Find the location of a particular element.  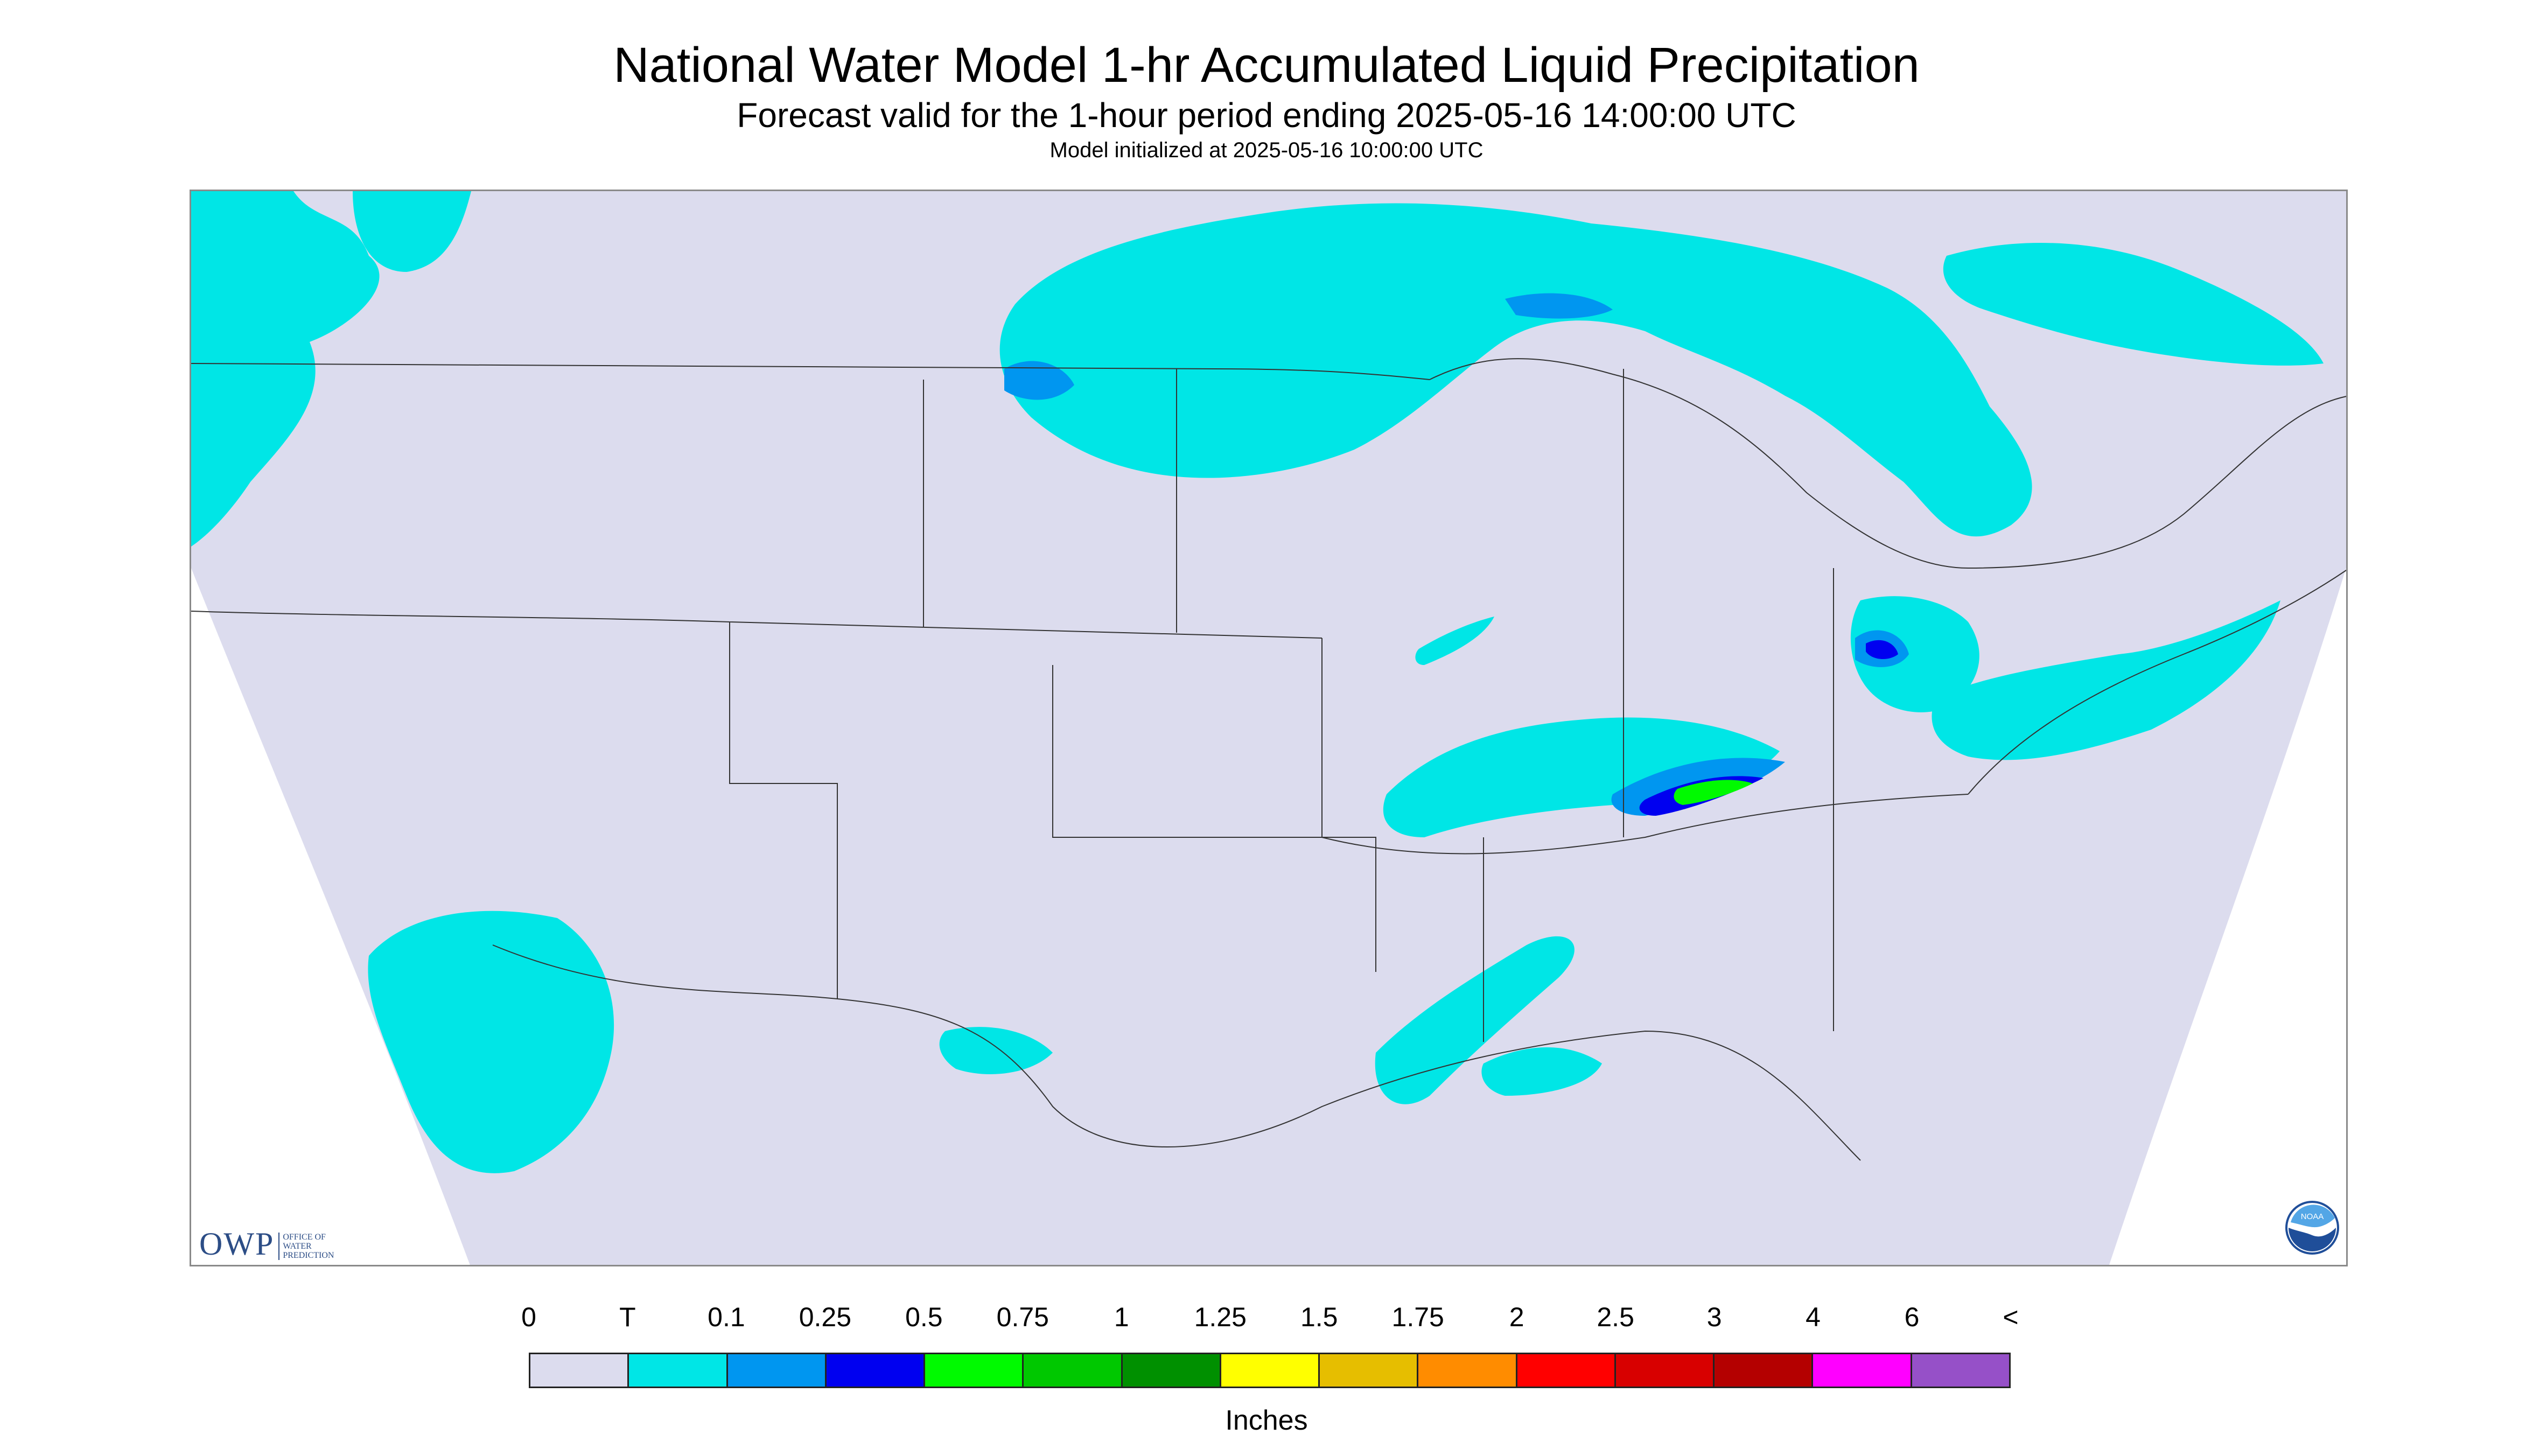

legend-tick-label: 1.5 is located at coordinates (1319, 1317).